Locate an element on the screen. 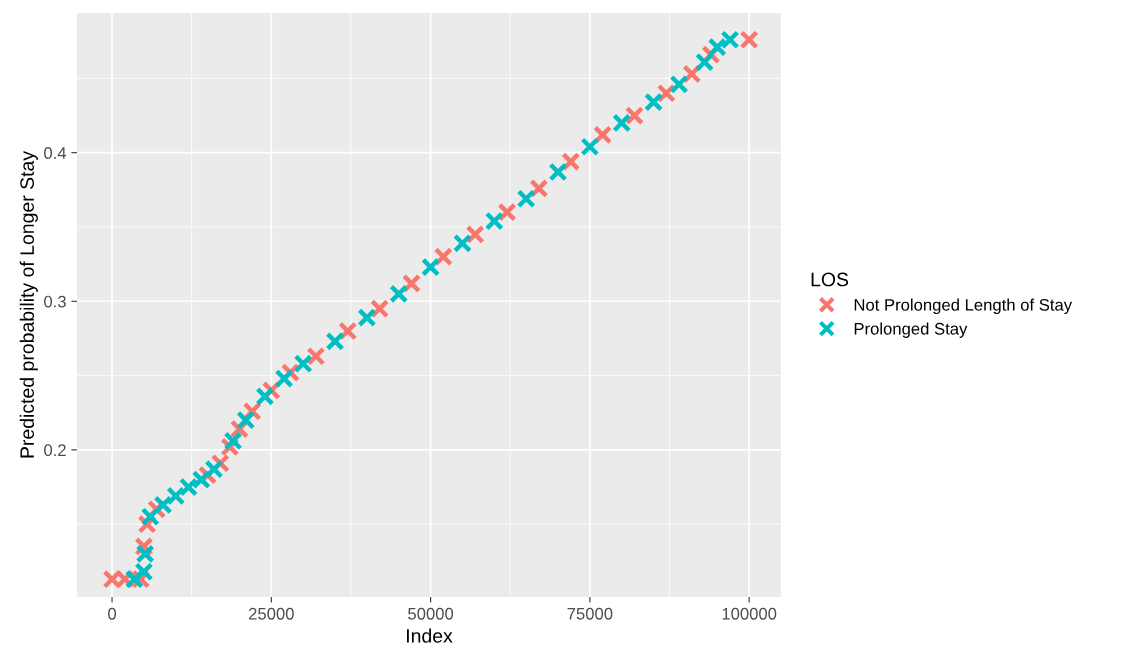 This screenshot has height=664, width=1128. y-tick-label: 0.3 is located at coordinates (55, 301).